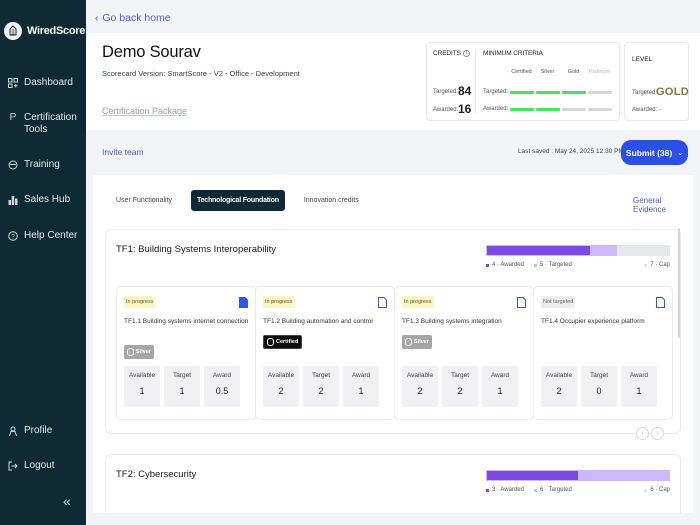 This screenshot has height=525, width=700. Describe the element at coordinates (331, 200) in the screenshot. I see `tab-innovation-credits: Innovation credits` at that location.